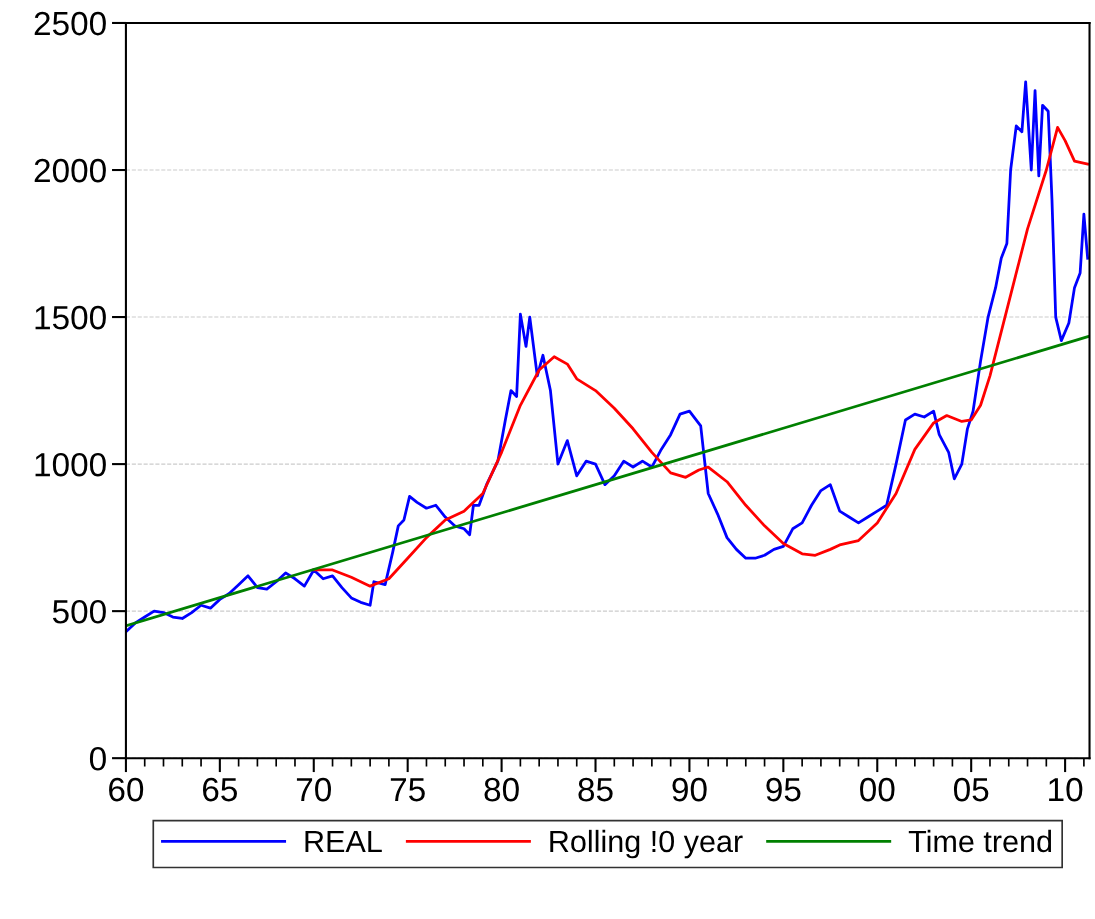  Describe the element at coordinates (70, 317) in the screenshot. I see `y-tick-label: 1500` at that location.